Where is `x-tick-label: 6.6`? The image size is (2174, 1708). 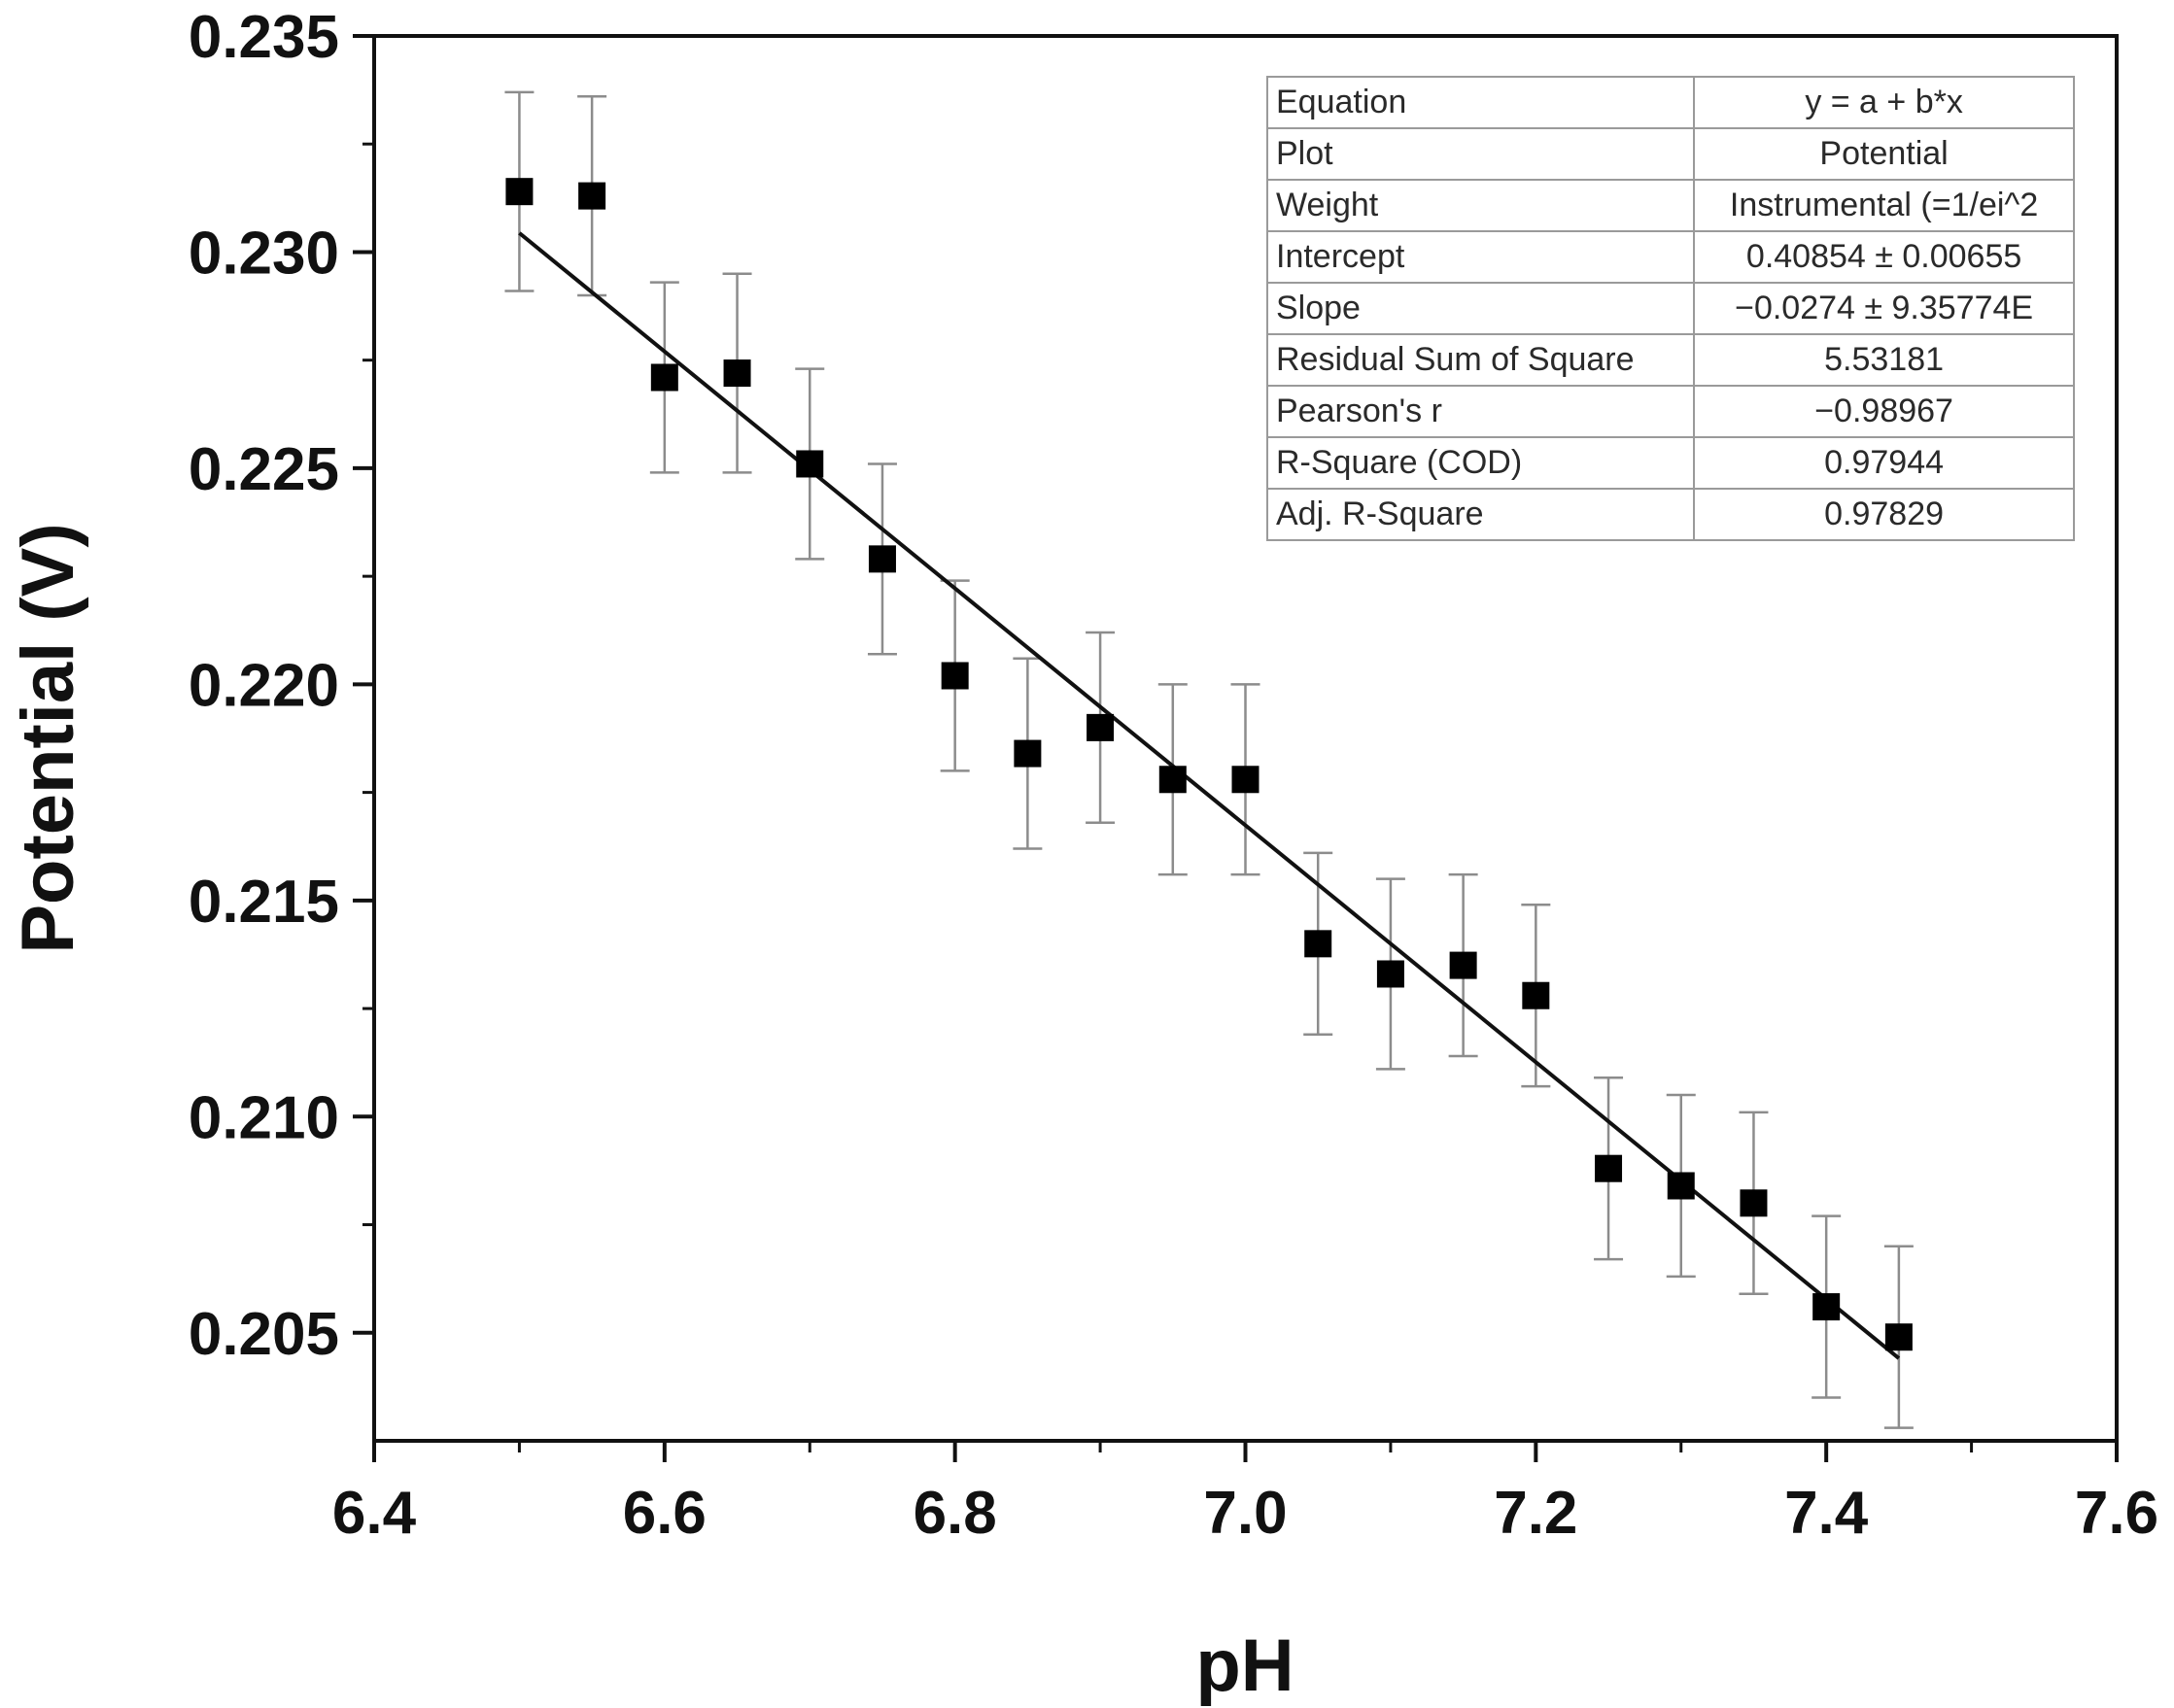
x-tick-label: 6.6 is located at coordinates (665, 1513).